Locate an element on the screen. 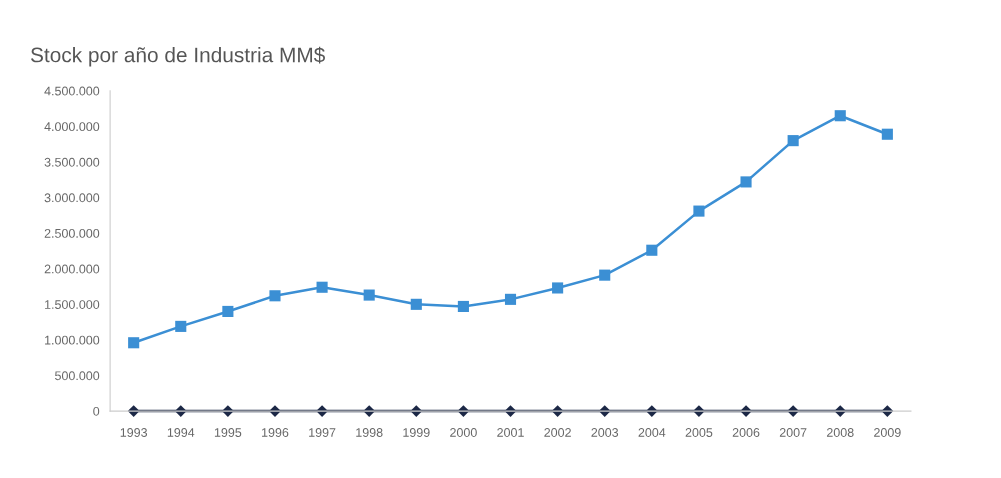 The image size is (1001, 478). x-tick-label: 1997 is located at coordinates (322, 432).